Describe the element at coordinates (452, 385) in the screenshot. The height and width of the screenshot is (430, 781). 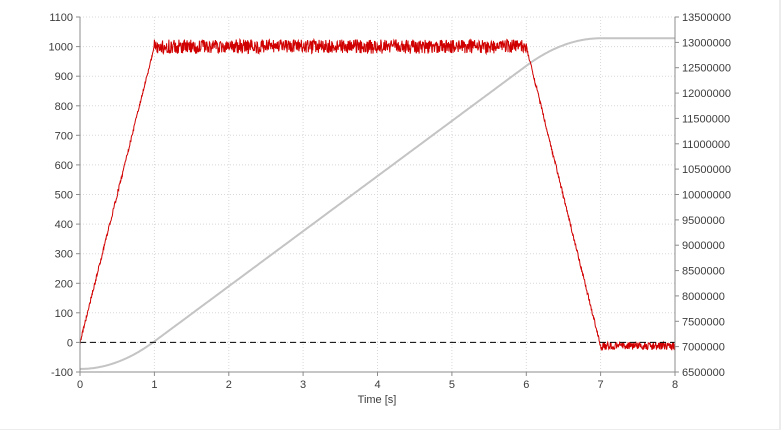
I see `x-axis-tick-label: 5` at that location.